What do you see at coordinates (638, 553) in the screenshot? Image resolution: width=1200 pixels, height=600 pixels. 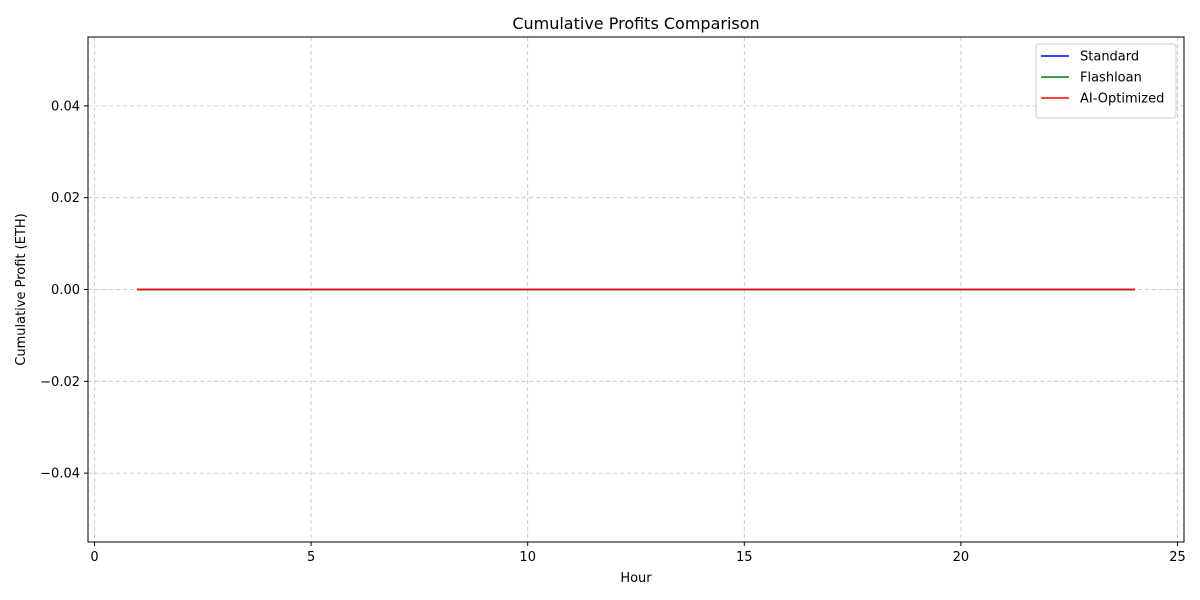 I see `x-axis: 0 5 10 15 20 25` at bounding box center [638, 553].